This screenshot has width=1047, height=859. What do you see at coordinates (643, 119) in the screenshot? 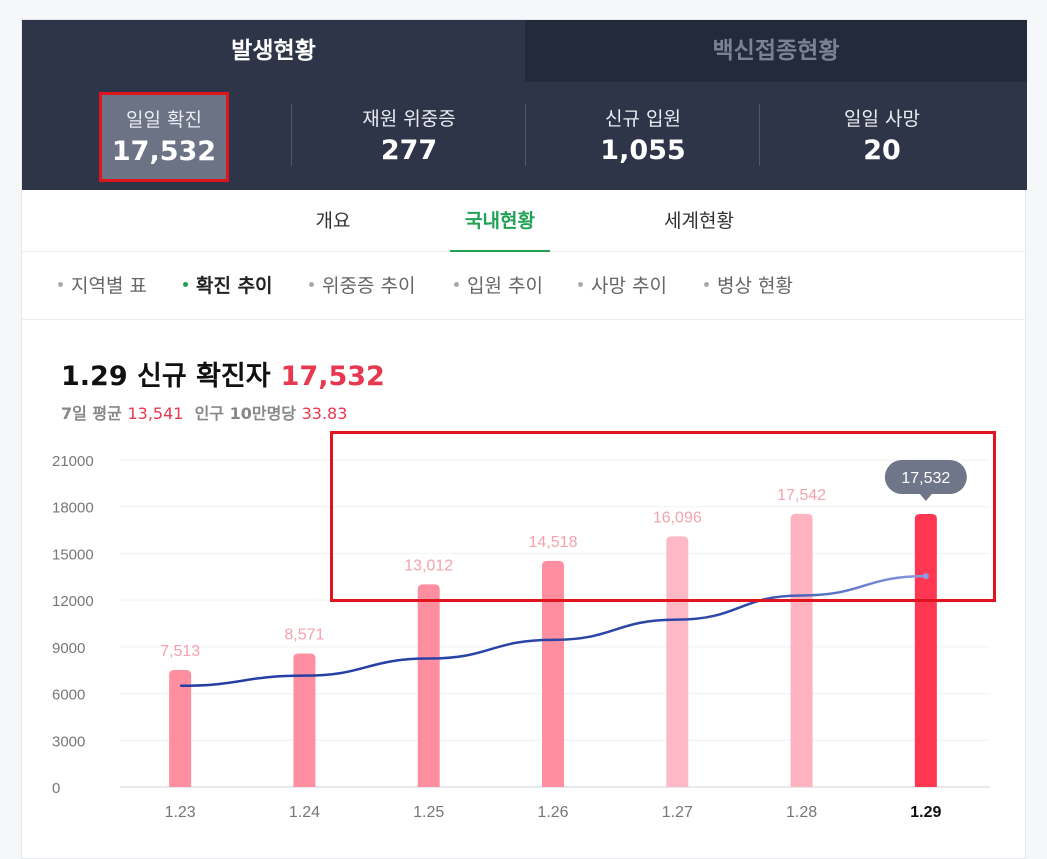
I see `stat-label: 신규 입원` at bounding box center [643, 119].